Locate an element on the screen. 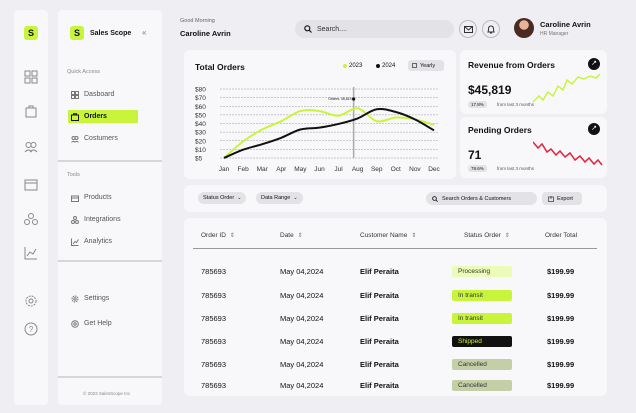 The image size is (636, 413). bag-icon is located at coordinates (31, 111).